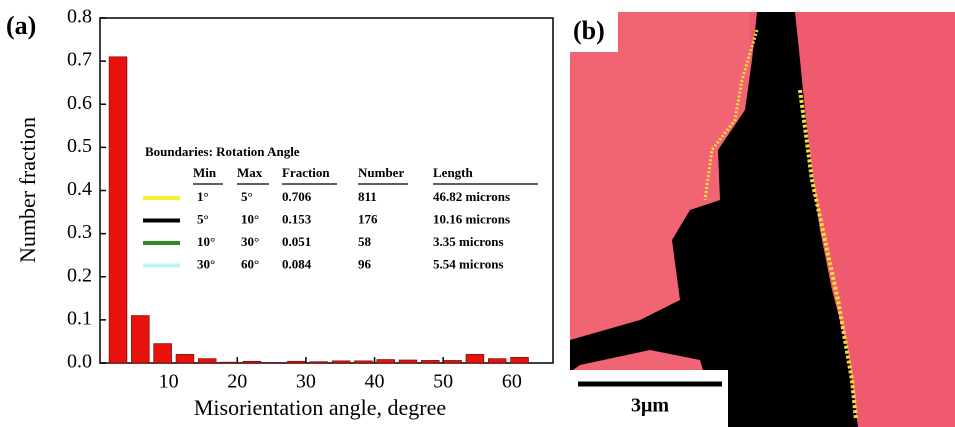 The height and width of the screenshot is (427, 955). I want to click on y-tick-label: 0.3, so click(79, 232).